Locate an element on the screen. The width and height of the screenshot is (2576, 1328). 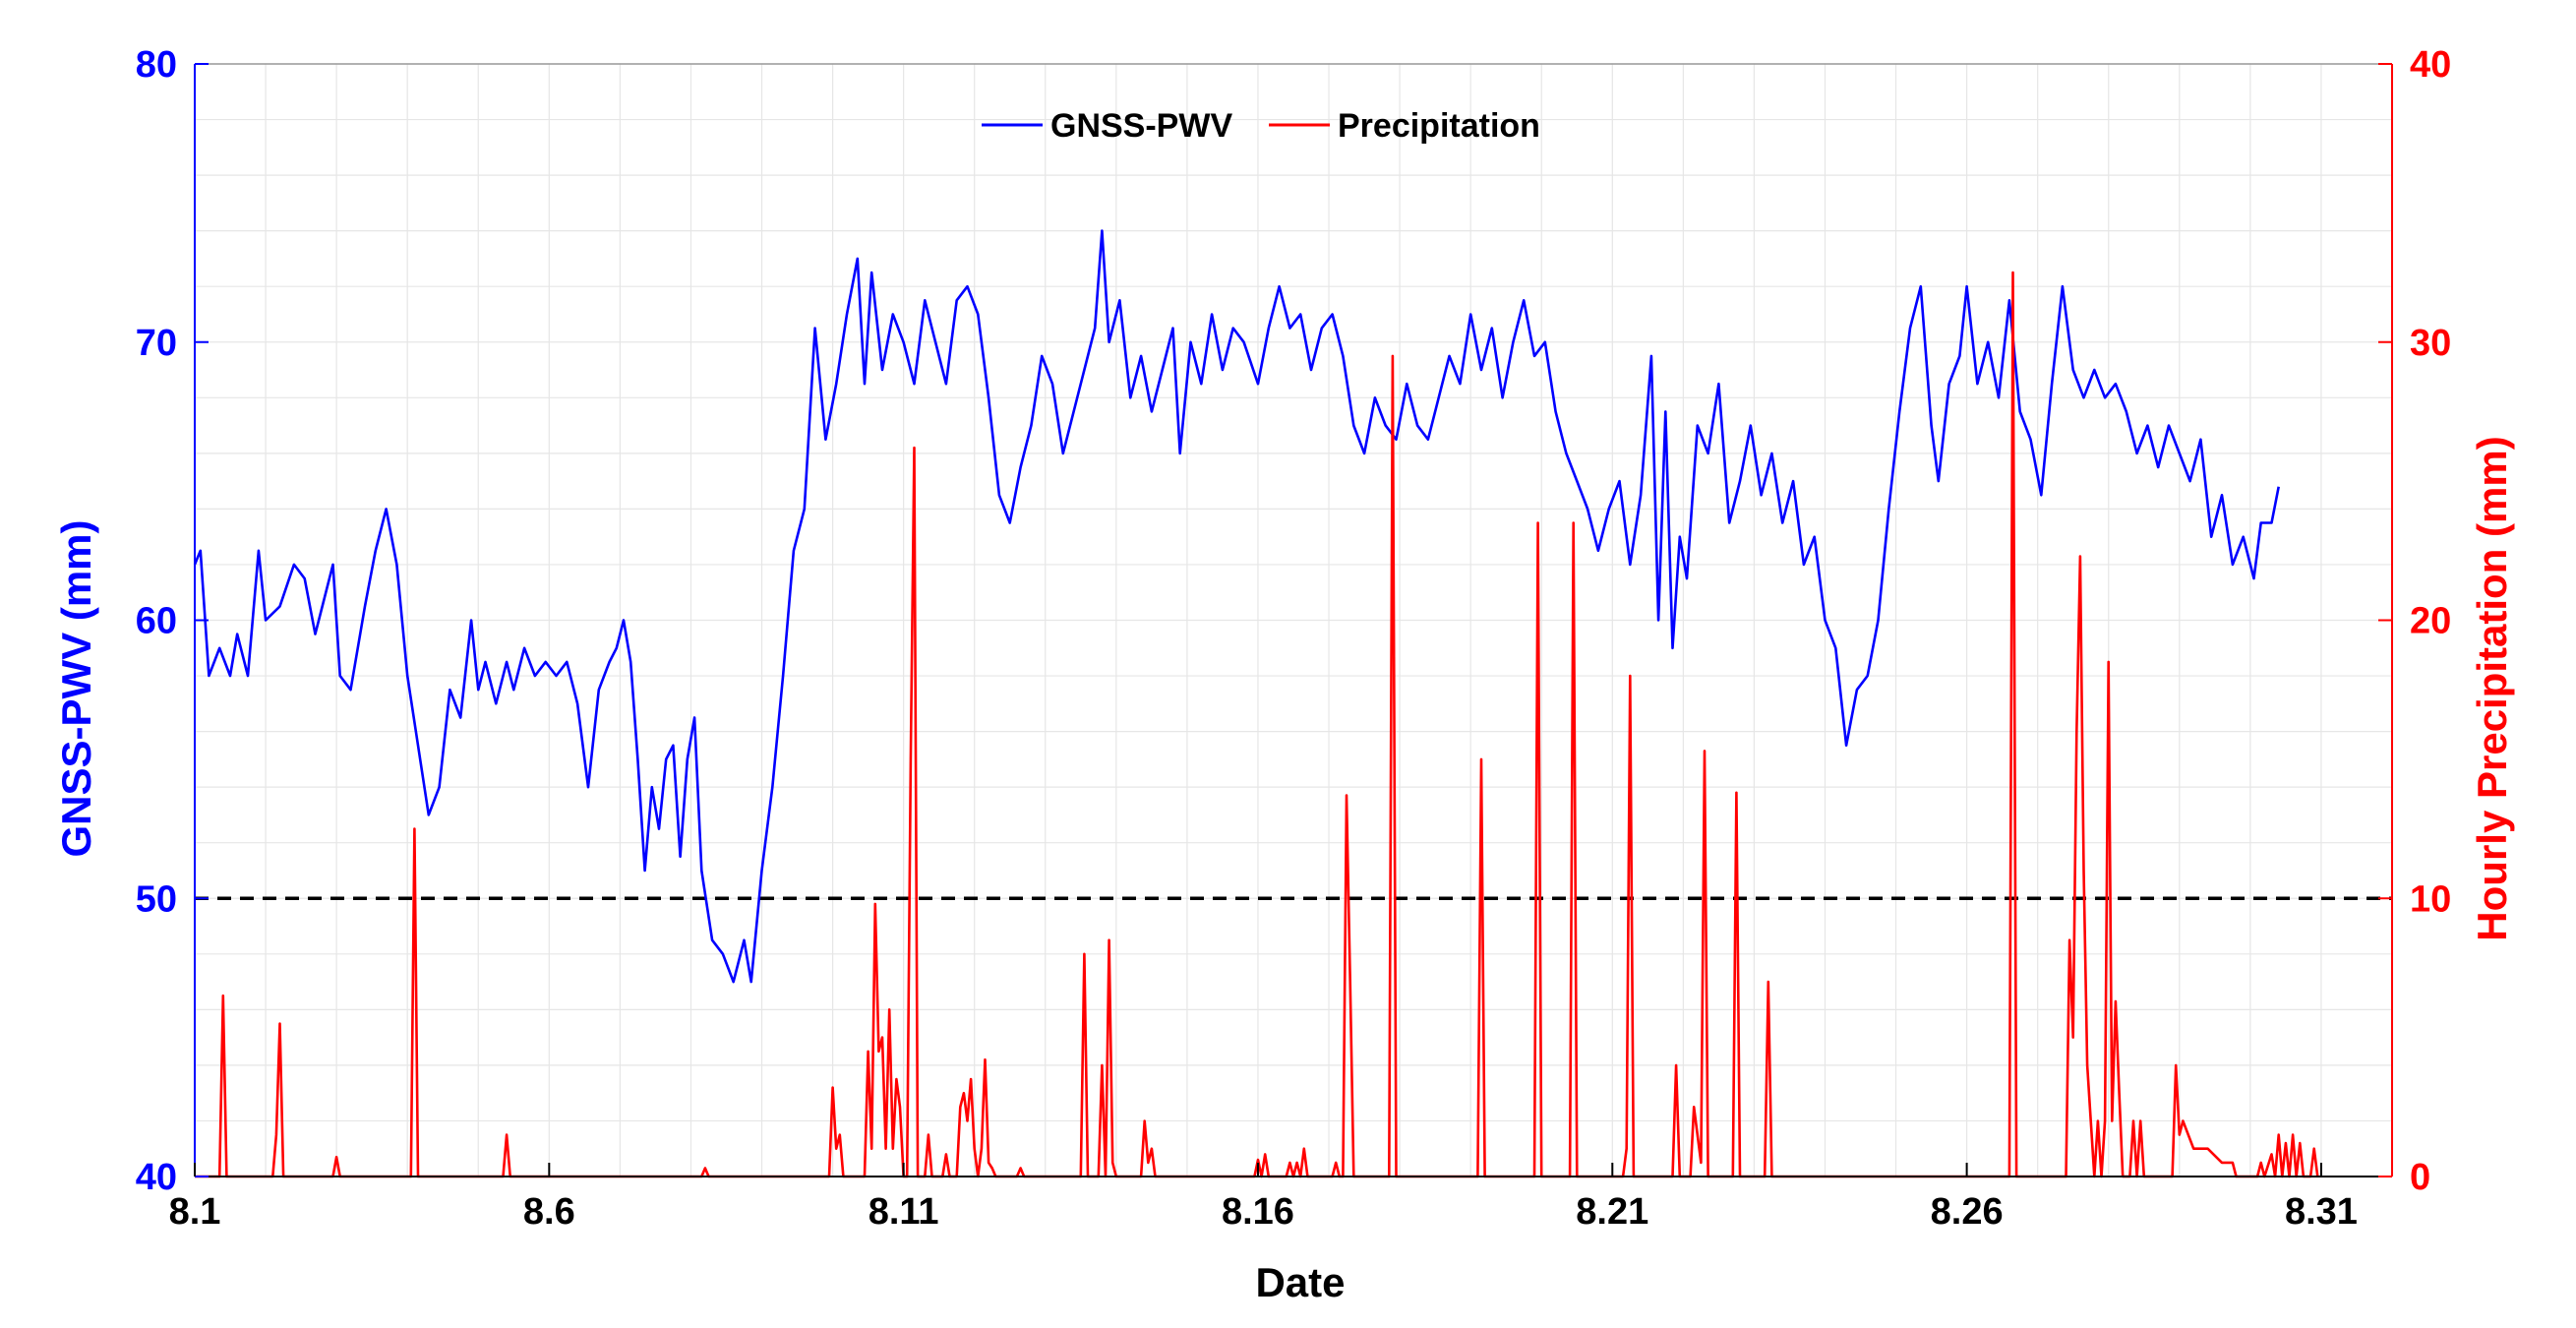
y-right-tick-label: 40 is located at coordinates (2431, 65).